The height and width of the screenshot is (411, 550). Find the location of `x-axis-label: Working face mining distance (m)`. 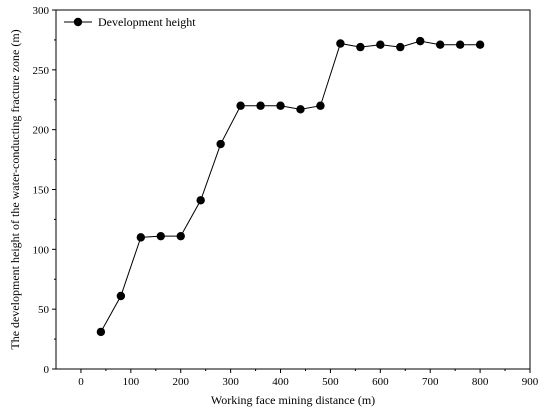

x-axis-label: Working face mining distance (m) is located at coordinates (293, 400).